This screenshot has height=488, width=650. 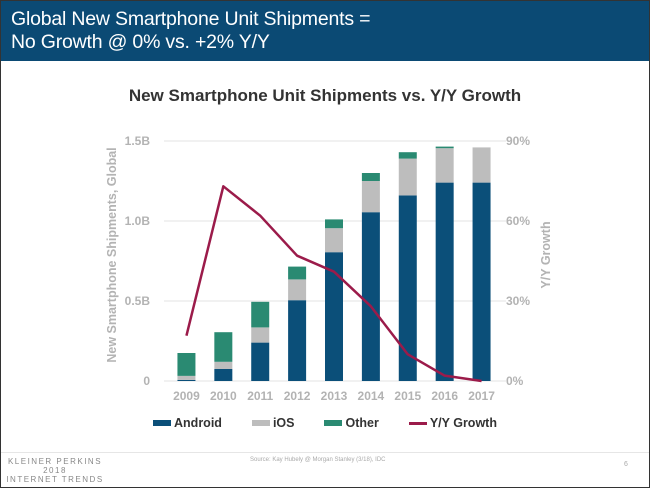 What do you see at coordinates (333, 423) in the screenshot?
I see `legend-swatch-other` at bounding box center [333, 423].